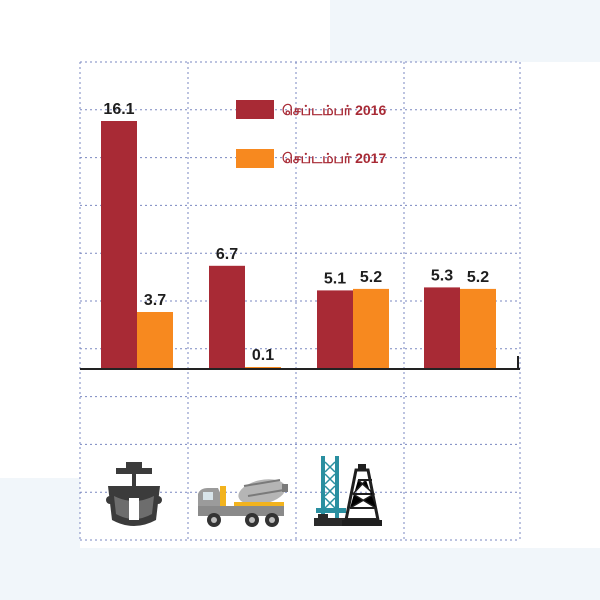  Describe the element at coordinates (255, 158) in the screenshot. I see `legend-swatch-2017` at that location.